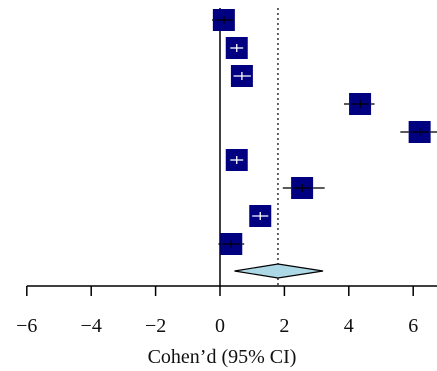 The height and width of the screenshot is (371, 437). Describe the element at coordinates (222, 357) in the screenshot. I see `x-axis-label: Cohen’d (95% CI)` at that location.